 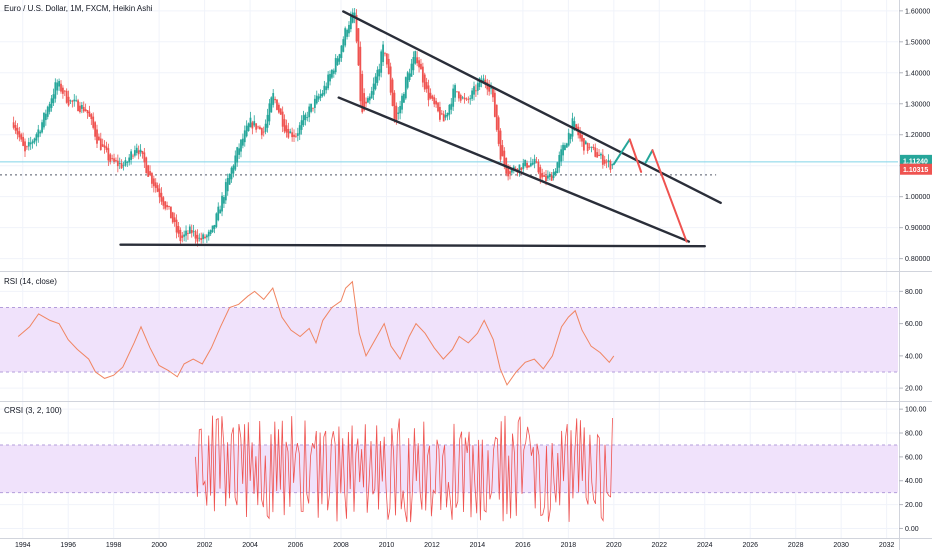 I want to click on time-tick-label: 2032, so click(x=887, y=545).